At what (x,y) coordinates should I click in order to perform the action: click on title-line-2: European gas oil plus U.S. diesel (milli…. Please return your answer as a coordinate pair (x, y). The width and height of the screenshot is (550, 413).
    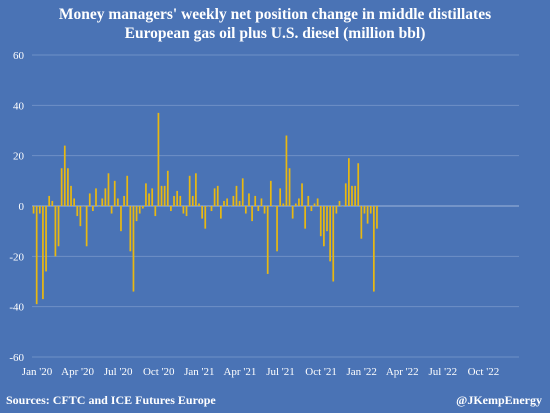
    Looking at the image, I should click on (275, 33).